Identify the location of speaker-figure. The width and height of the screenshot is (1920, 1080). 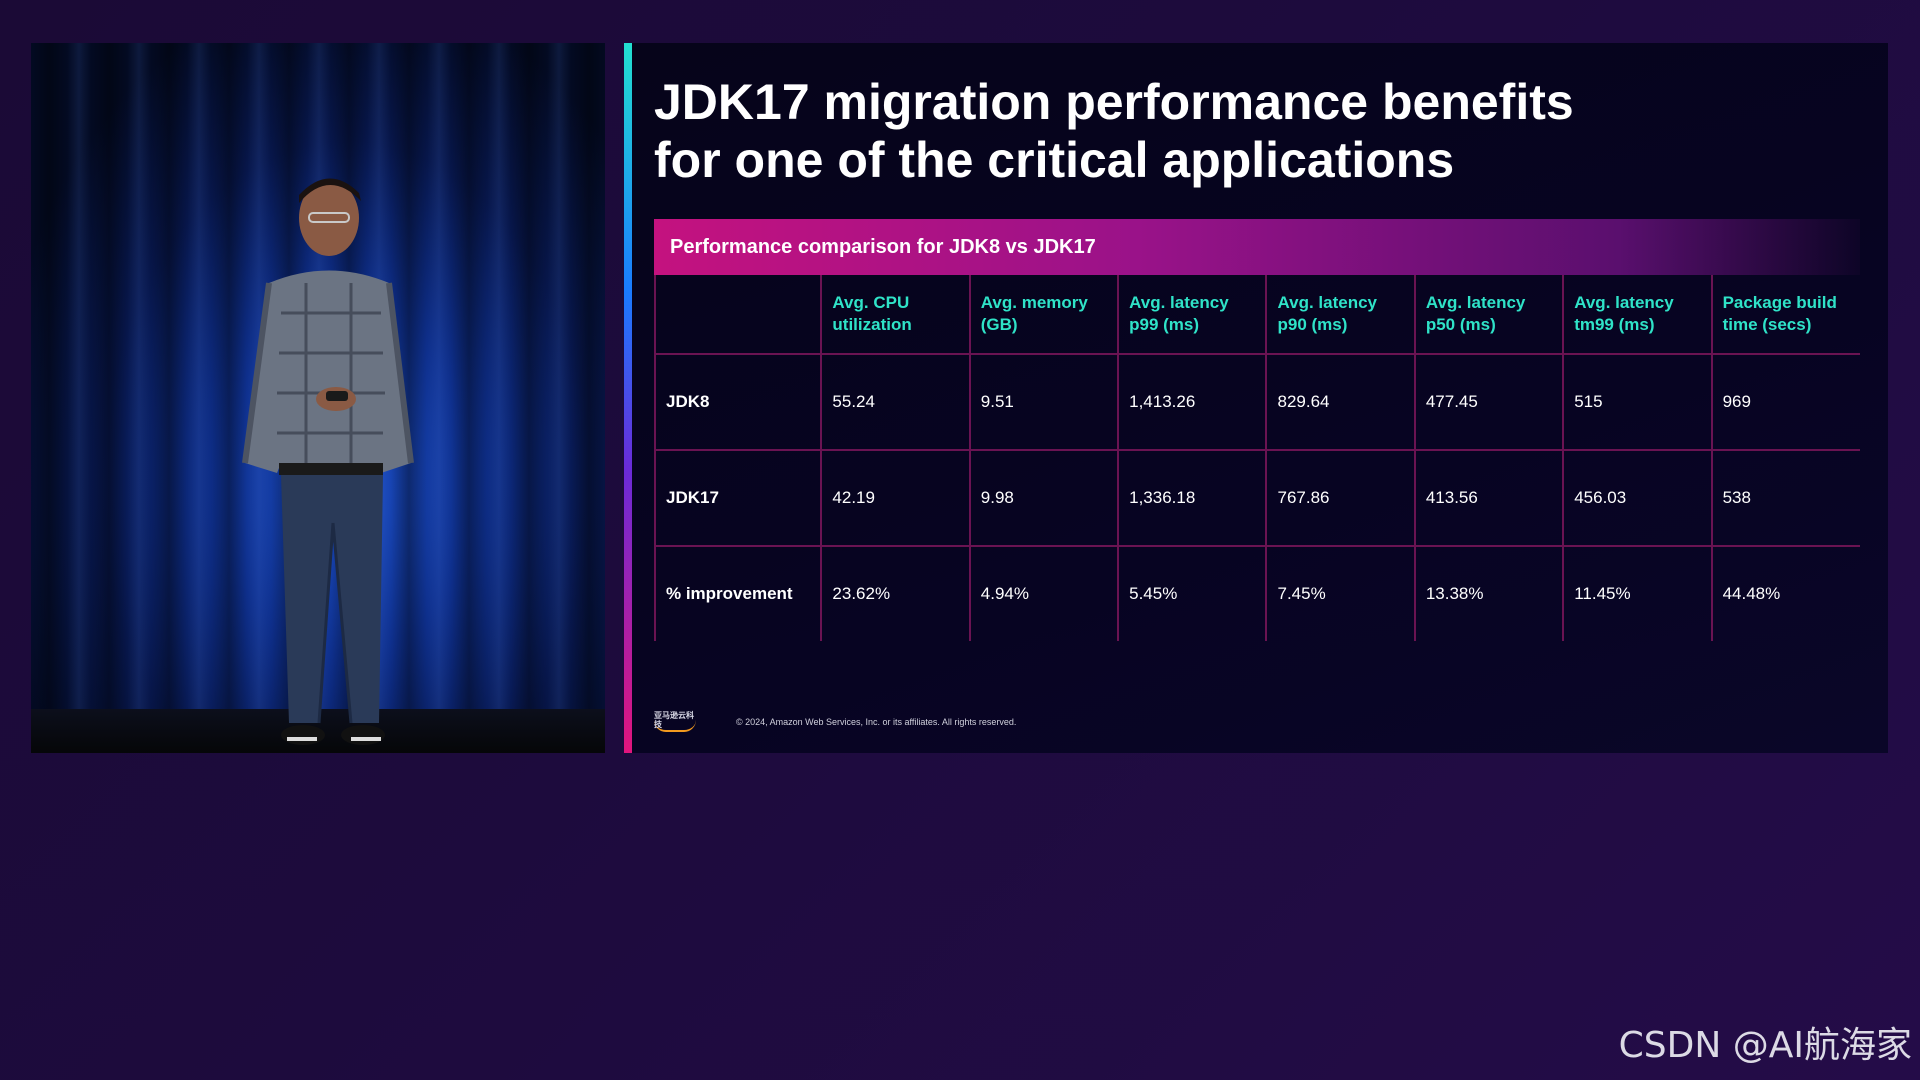
(341, 458).